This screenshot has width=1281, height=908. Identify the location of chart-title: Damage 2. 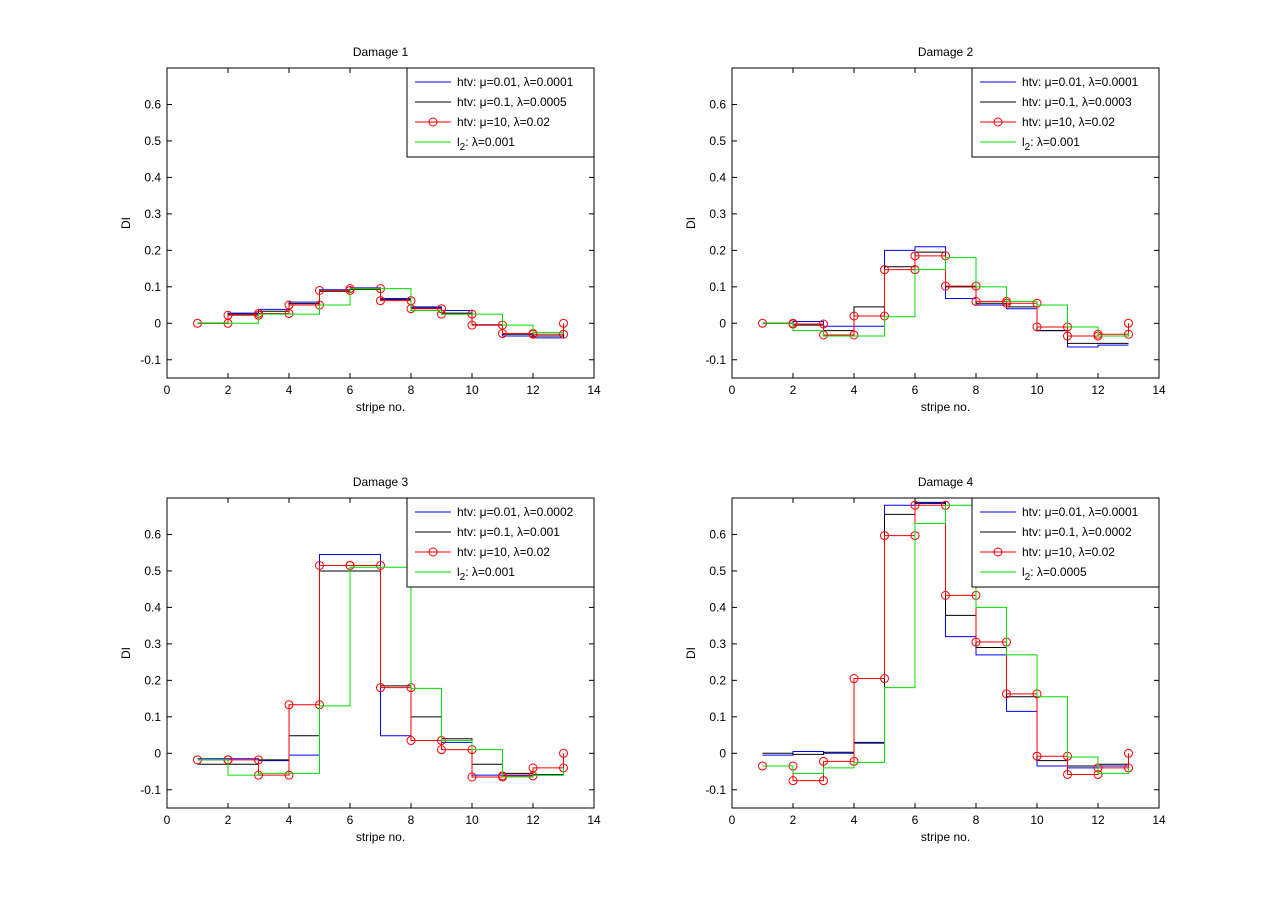
(946, 52).